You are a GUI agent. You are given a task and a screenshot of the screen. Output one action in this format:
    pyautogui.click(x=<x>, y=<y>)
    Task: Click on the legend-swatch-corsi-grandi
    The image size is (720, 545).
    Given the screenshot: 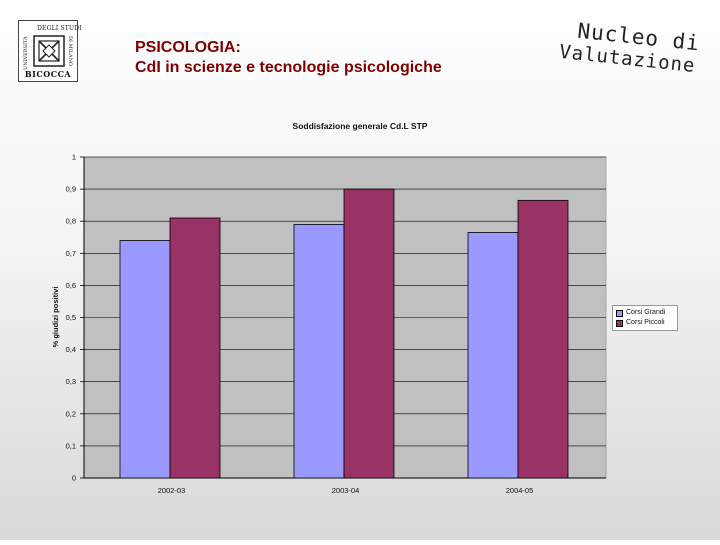 What is the action you would take?
    pyautogui.click(x=619, y=313)
    